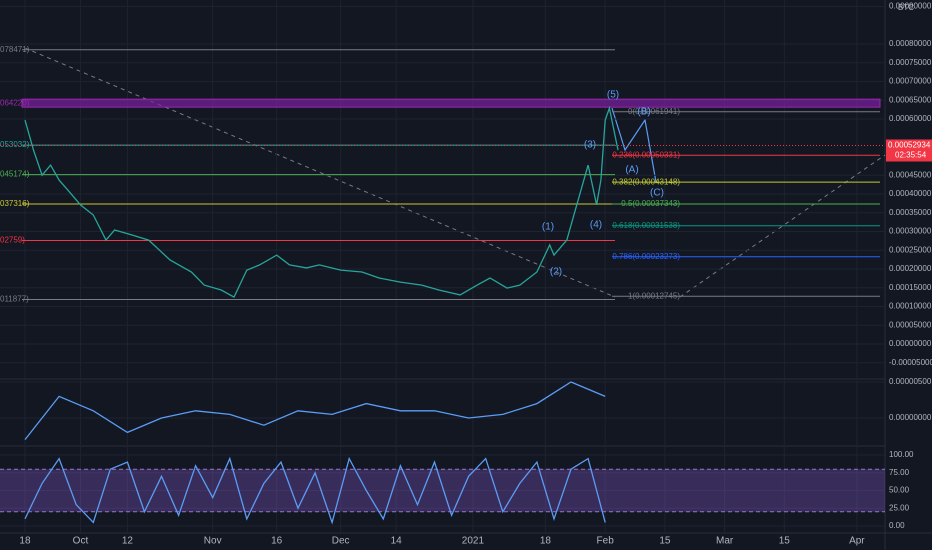  What do you see at coordinates (910, 381) in the screenshot?
I see `y-tick-label: 0.00000500` at bounding box center [910, 381].